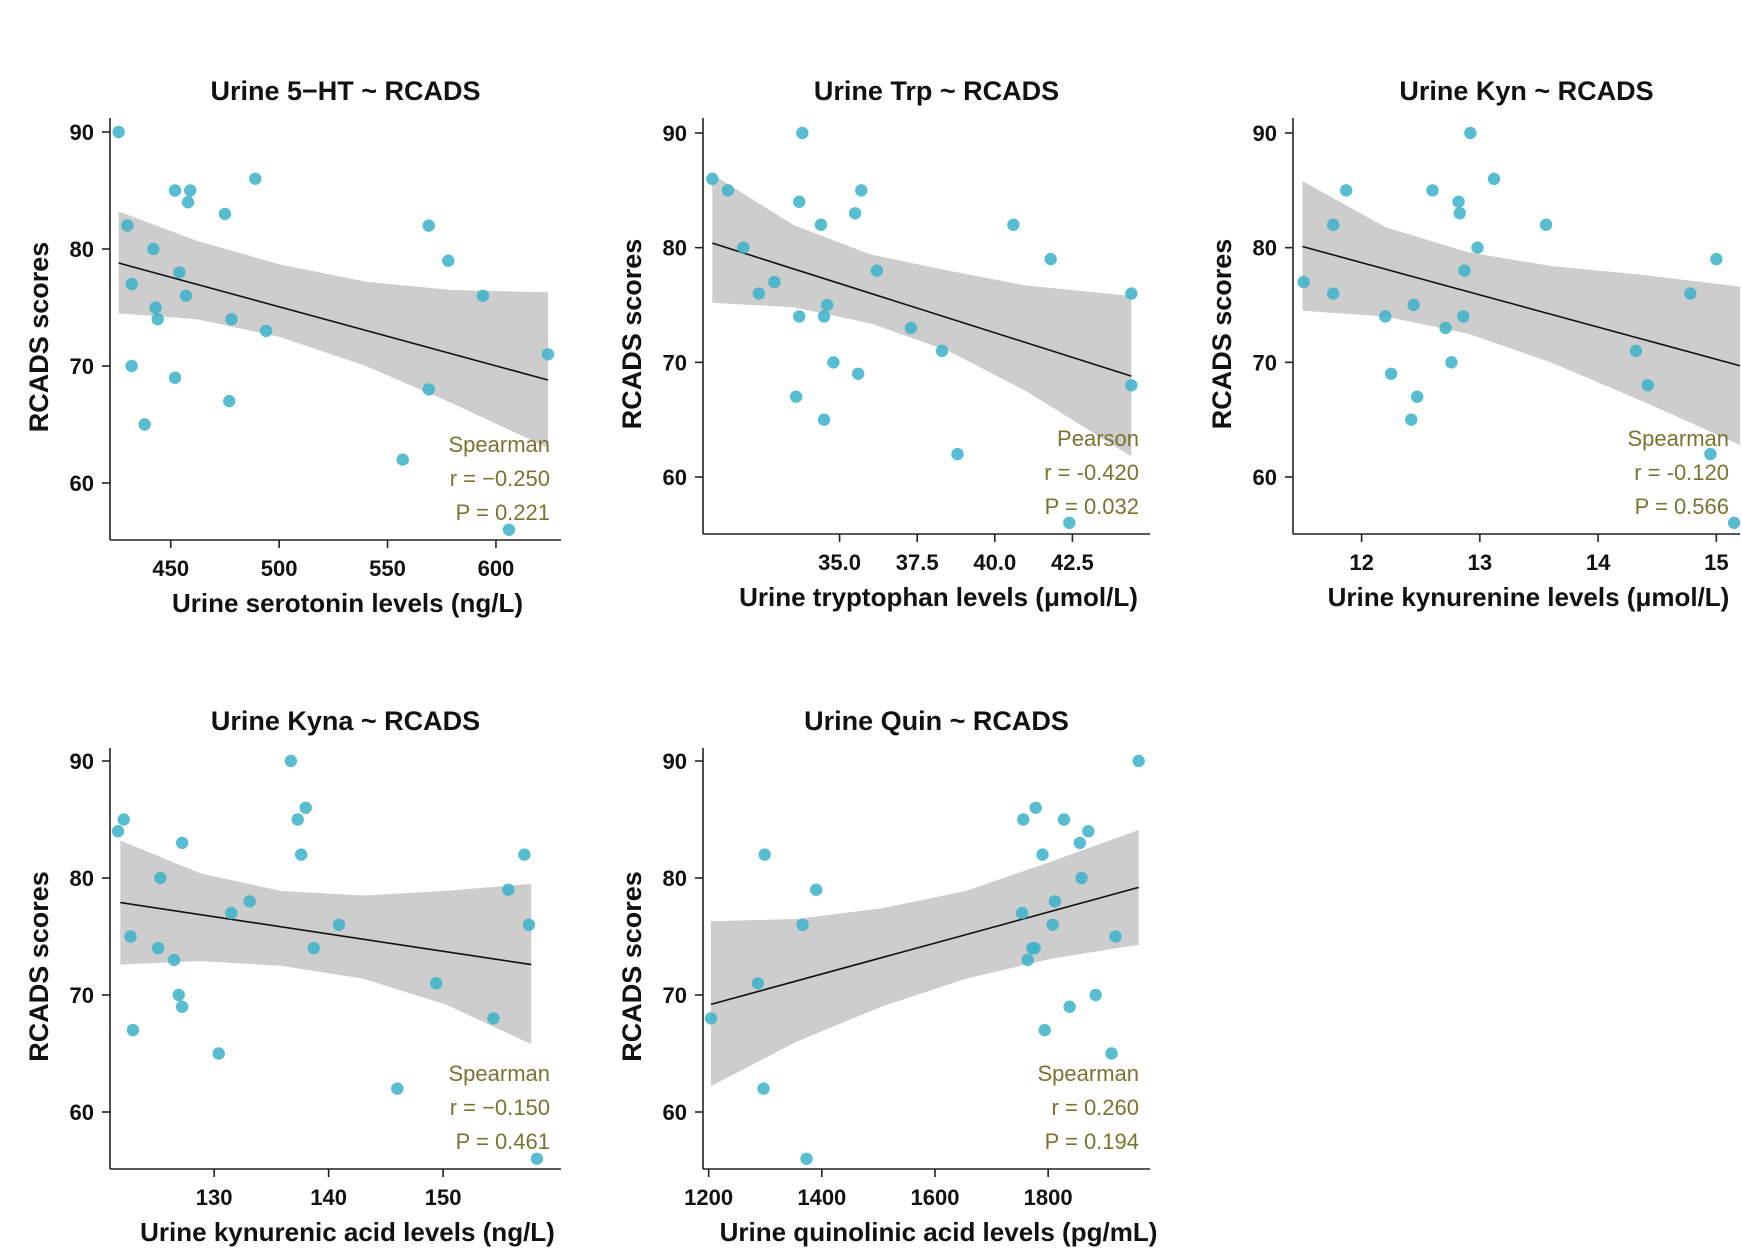 This screenshot has width=1742, height=1251. What do you see at coordinates (82, 483) in the screenshot?
I see `y-tick-label: 60` at bounding box center [82, 483].